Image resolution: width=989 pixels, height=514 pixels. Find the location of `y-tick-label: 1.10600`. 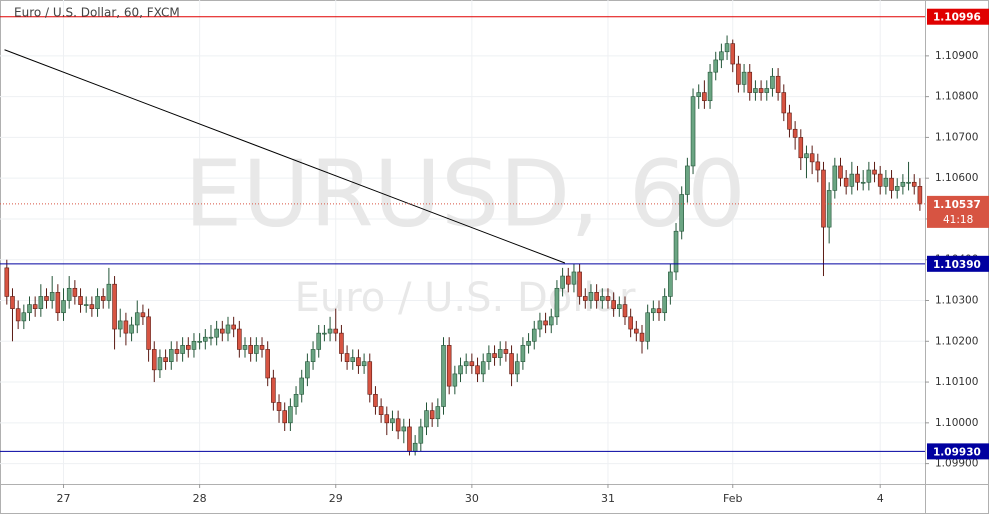

y-tick-label: 1.10600 is located at coordinates (956, 178).